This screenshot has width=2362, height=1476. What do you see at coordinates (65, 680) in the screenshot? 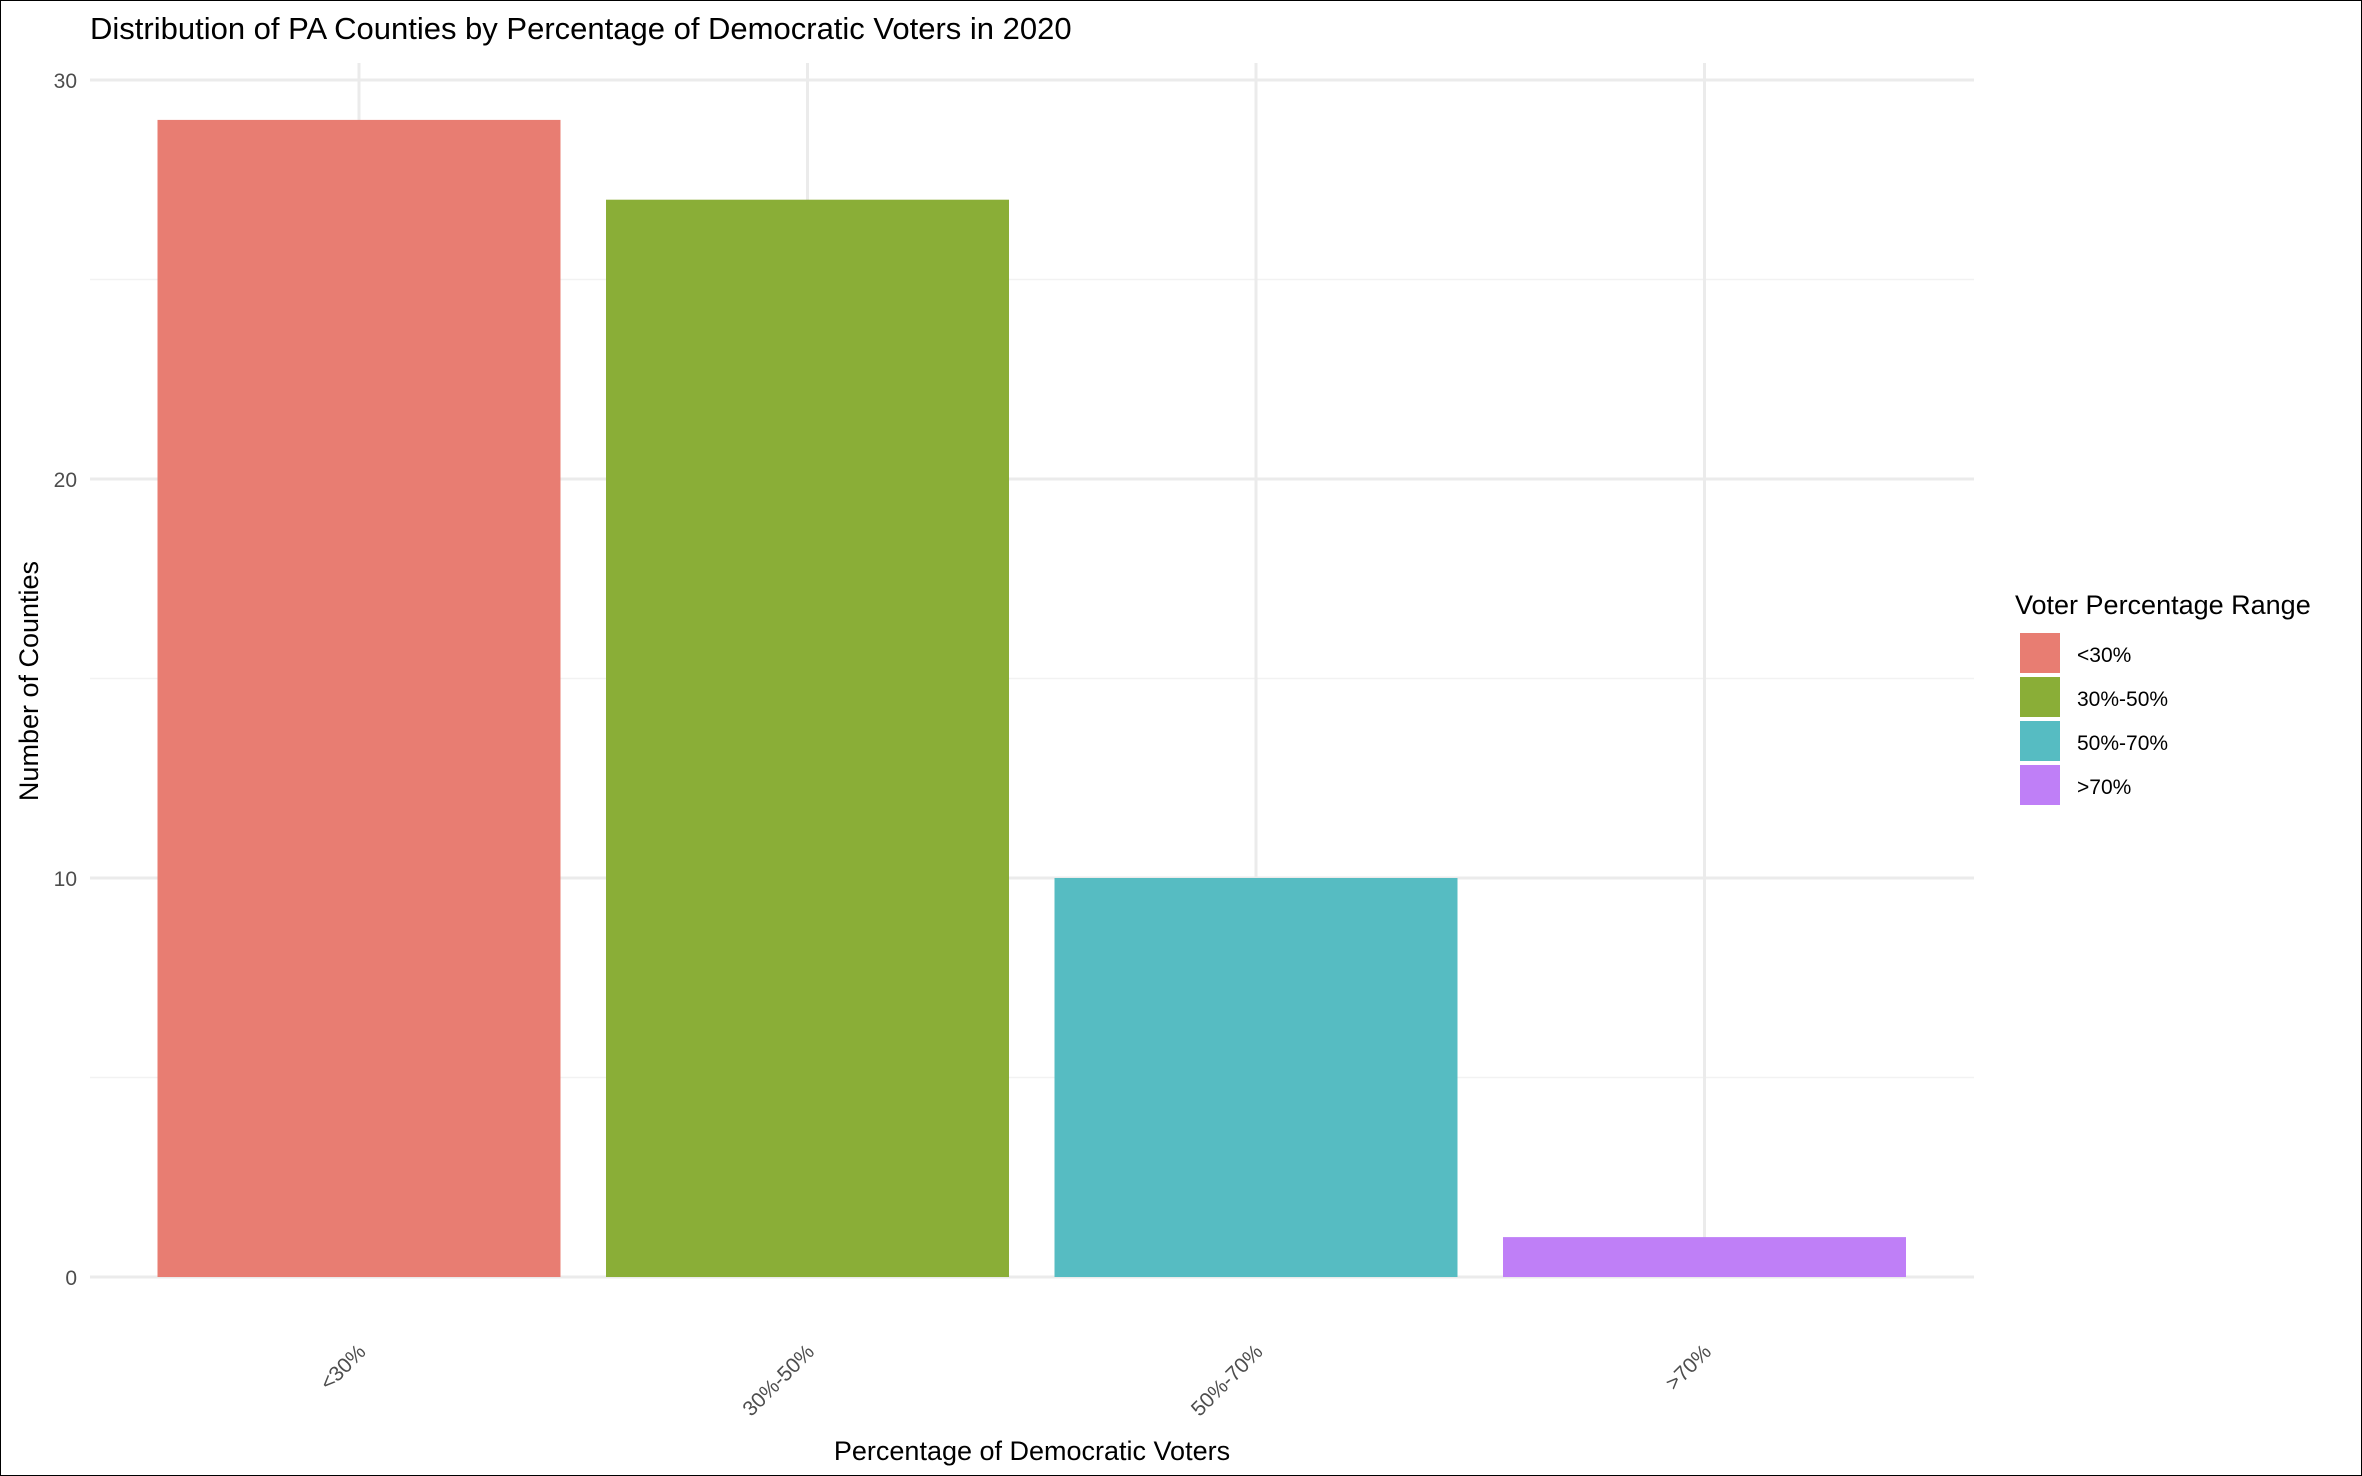
I see `y-axis: 0 10 20 30` at bounding box center [65, 680].